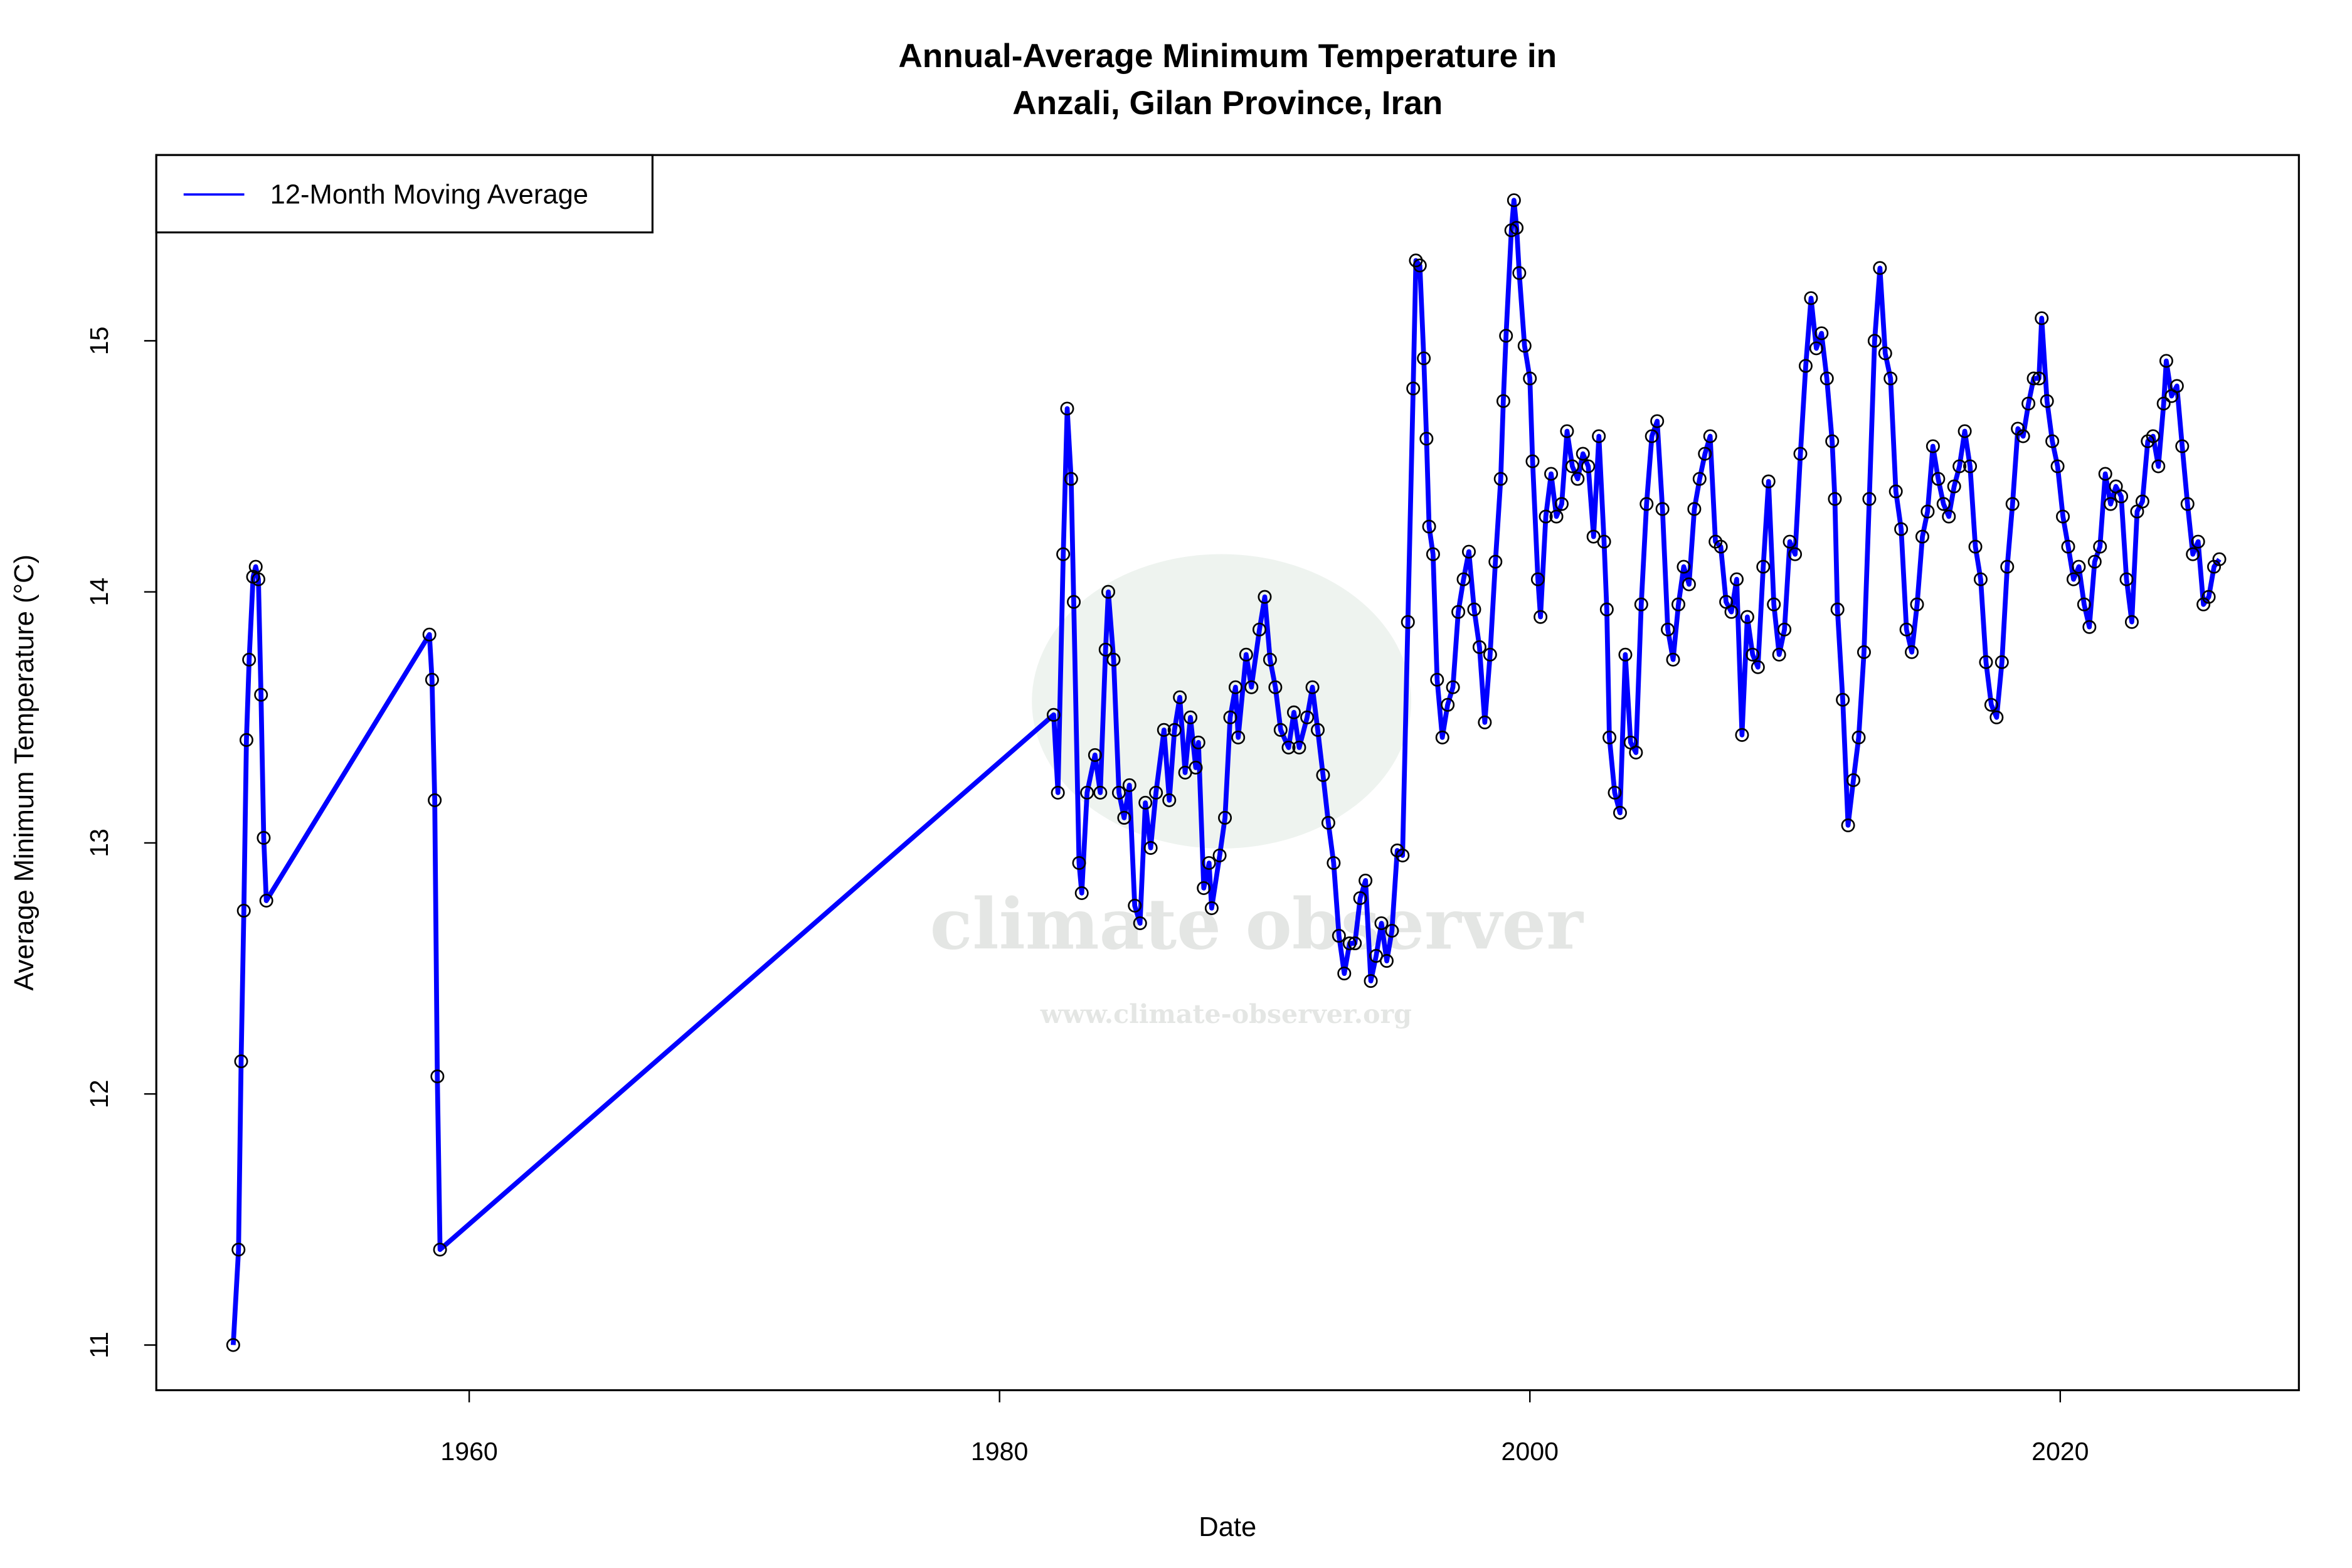  Describe the element at coordinates (99, 592) in the screenshot. I see `y-tick-label: 14` at that location.